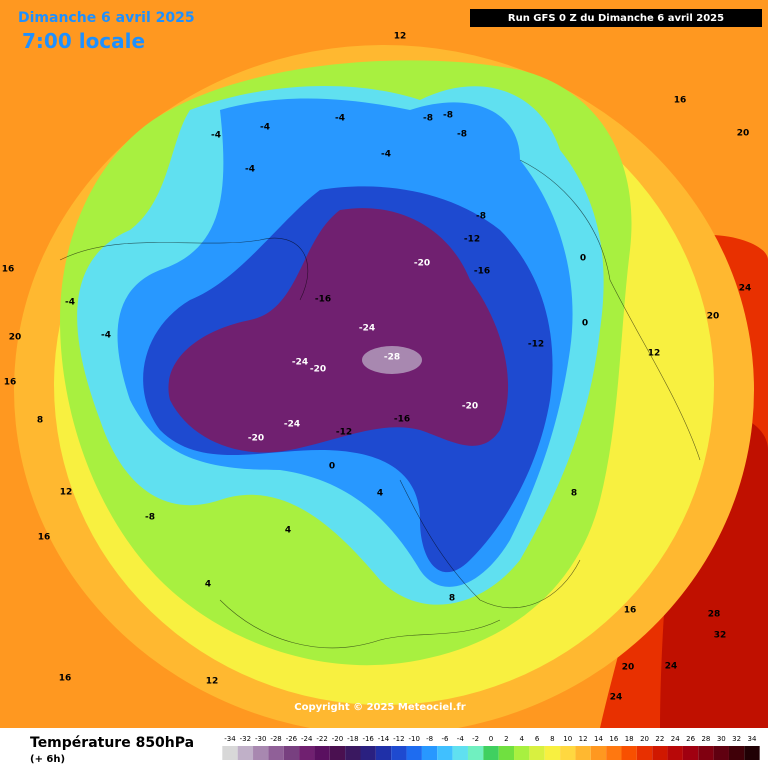 This screenshot has width=768, height=768. I want to click on colorbar-tick-label: -10, so click(414, 739).